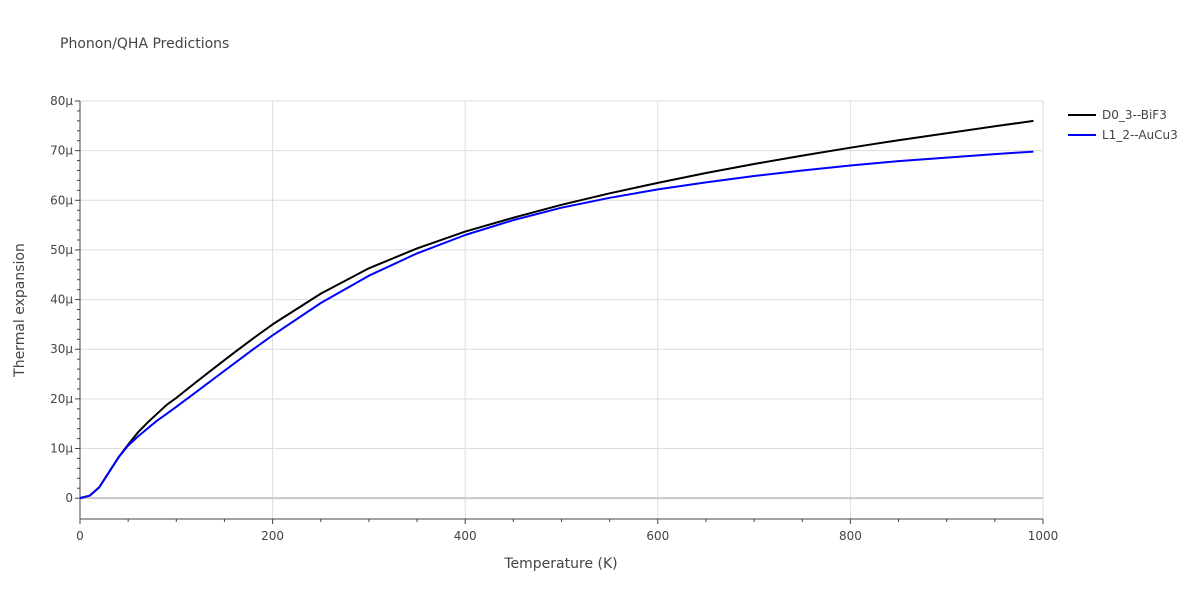 This screenshot has width=1200, height=600. I want to click on y-axis-ticks: 0 10μ 20μ 30μ 40μ 50μ 60μ 70μ 80μ, so click(65, 306).